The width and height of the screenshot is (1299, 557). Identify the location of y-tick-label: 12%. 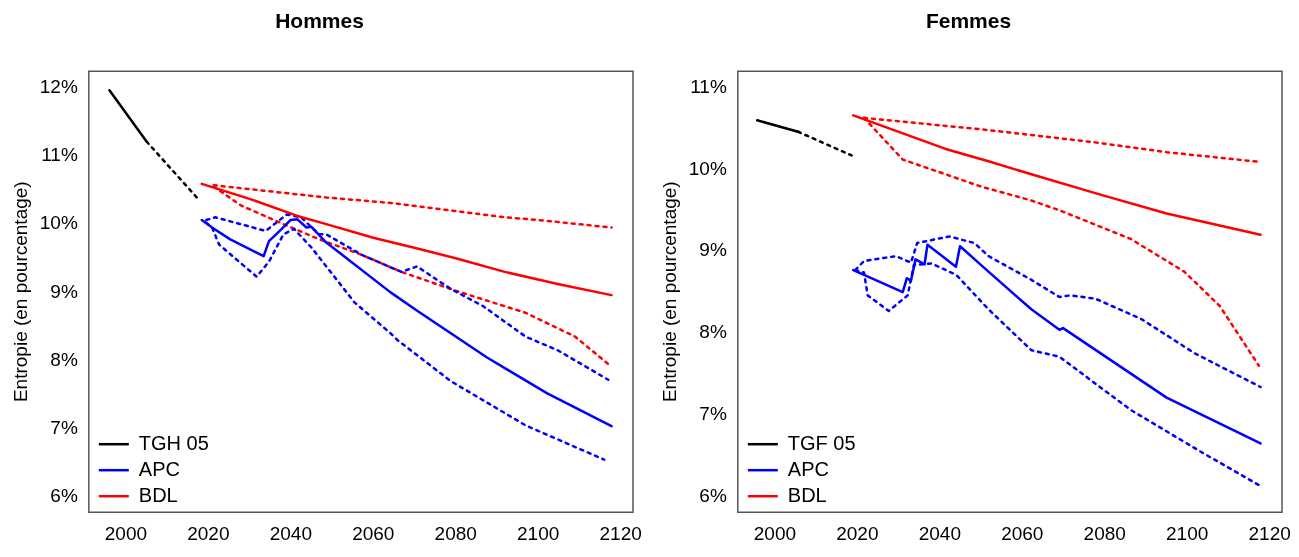
(58, 86).